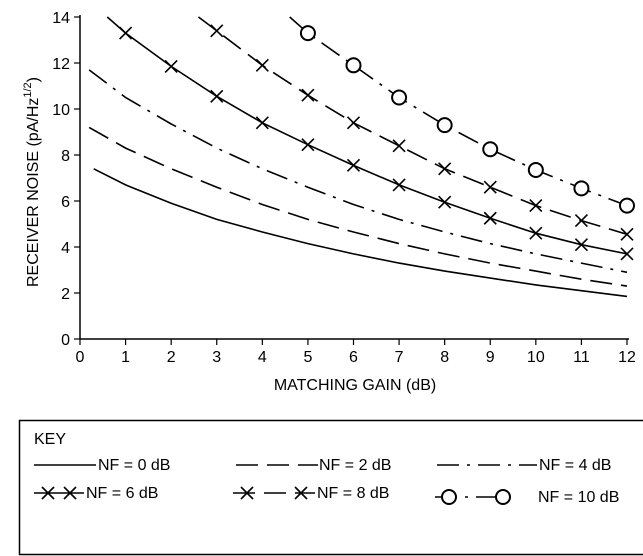  I want to click on x-tick-label: 10, so click(536, 357).